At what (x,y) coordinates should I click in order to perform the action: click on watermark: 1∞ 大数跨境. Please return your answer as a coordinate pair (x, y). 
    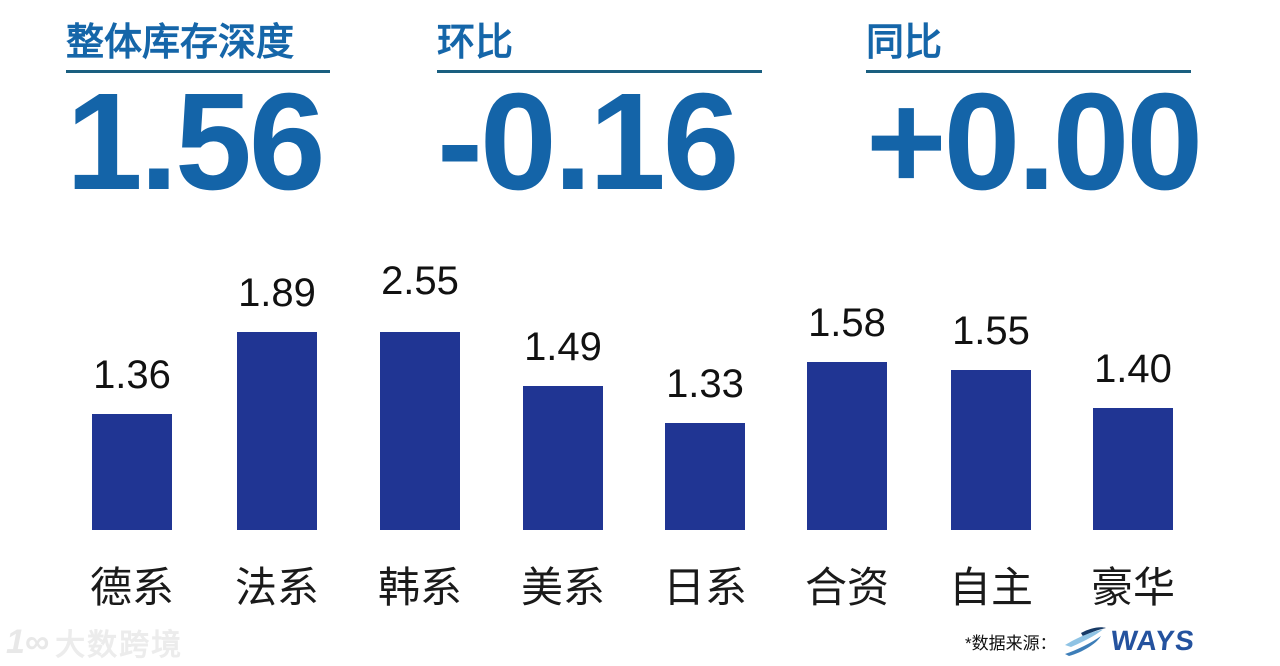
    Looking at the image, I should click on (94, 642).